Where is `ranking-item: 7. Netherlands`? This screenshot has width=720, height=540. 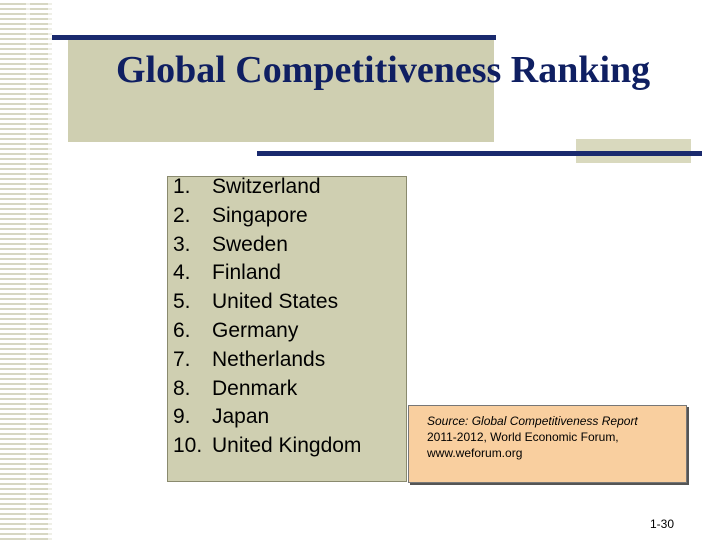
ranking-item: 7. Netherlands is located at coordinates (287, 360).